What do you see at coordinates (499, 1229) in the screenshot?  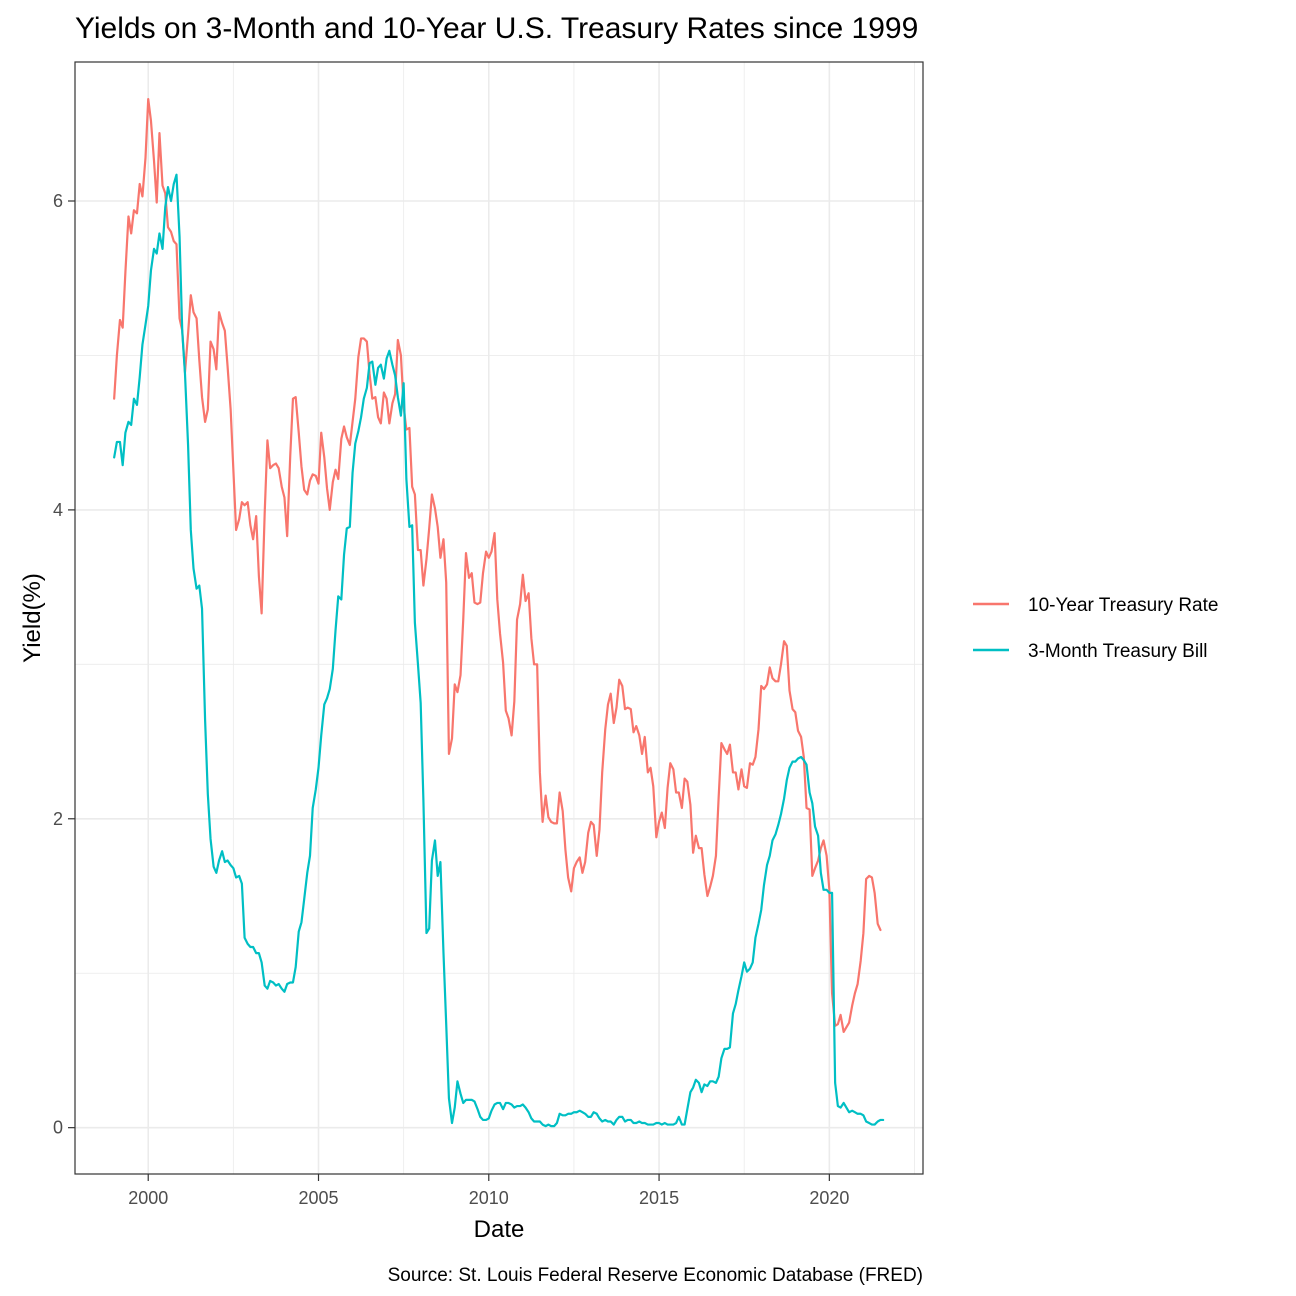 I see `x-axis-title: Date` at bounding box center [499, 1229].